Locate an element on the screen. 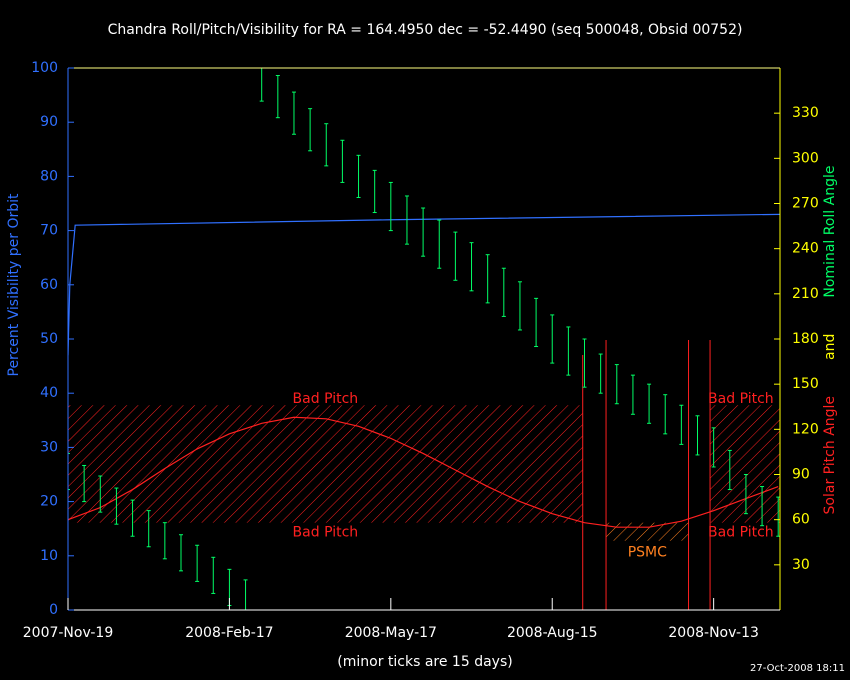 Image resolution: width=850 pixels, height=680 pixels. y2-tick-label: 240 is located at coordinates (805, 249).